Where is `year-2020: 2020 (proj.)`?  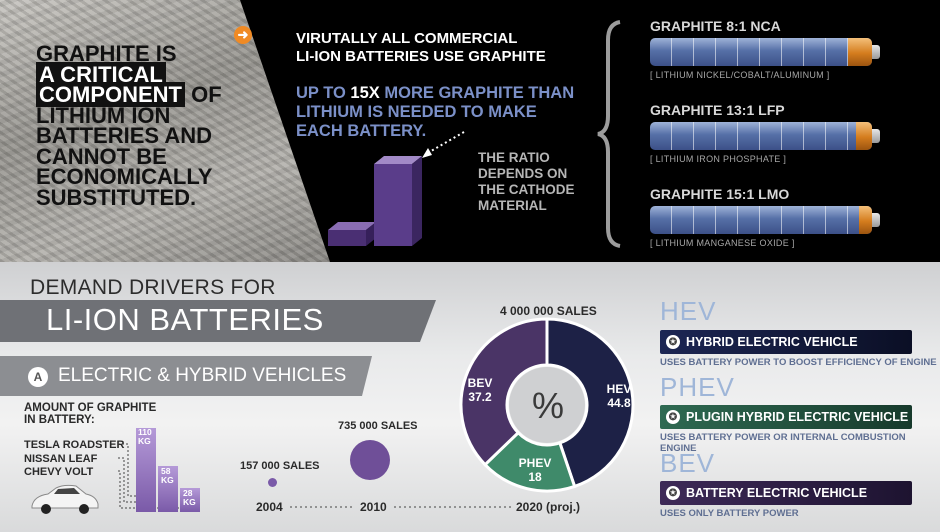 year-2020: 2020 (proj.) is located at coordinates (548, 507).